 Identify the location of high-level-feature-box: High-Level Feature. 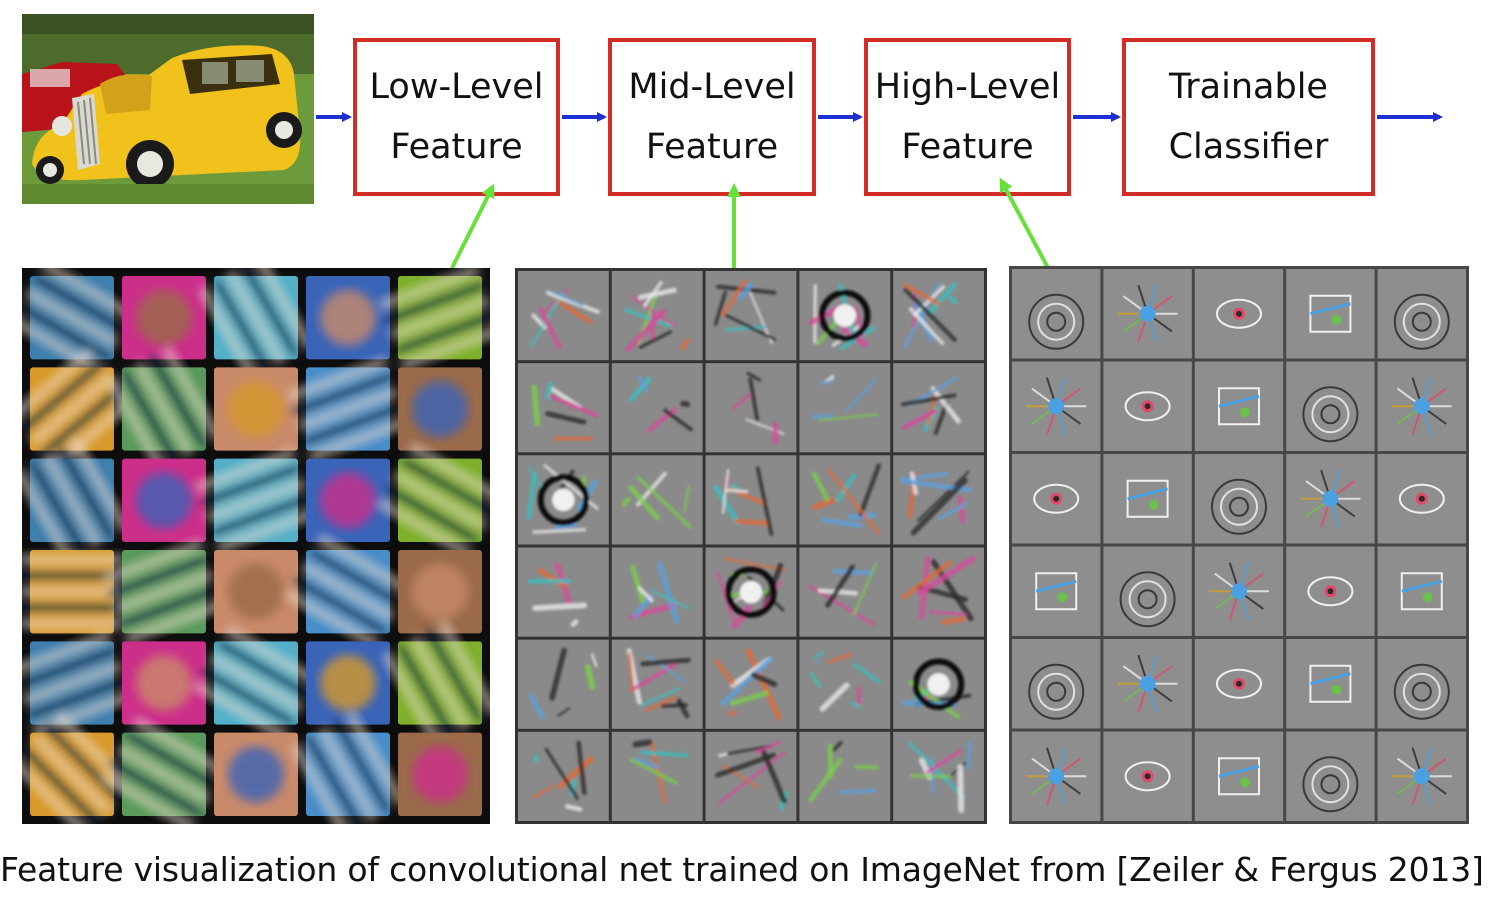
(967, 117).